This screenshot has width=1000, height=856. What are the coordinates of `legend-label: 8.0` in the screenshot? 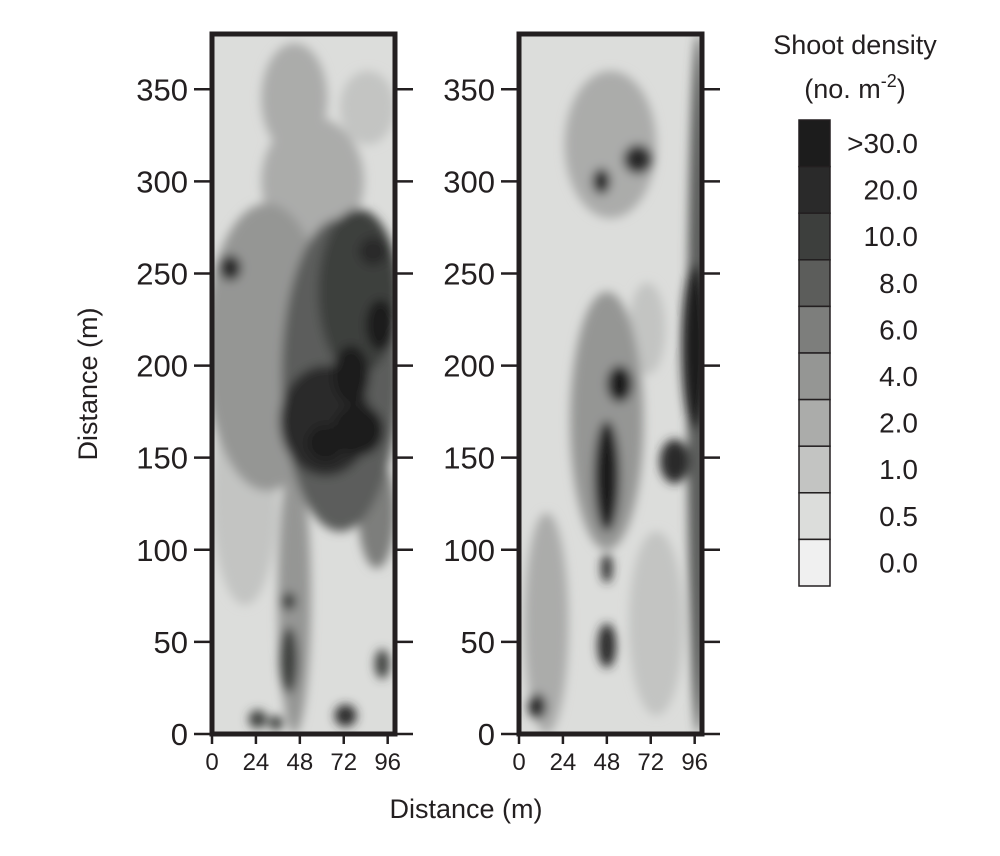 It's located at (898, 283).